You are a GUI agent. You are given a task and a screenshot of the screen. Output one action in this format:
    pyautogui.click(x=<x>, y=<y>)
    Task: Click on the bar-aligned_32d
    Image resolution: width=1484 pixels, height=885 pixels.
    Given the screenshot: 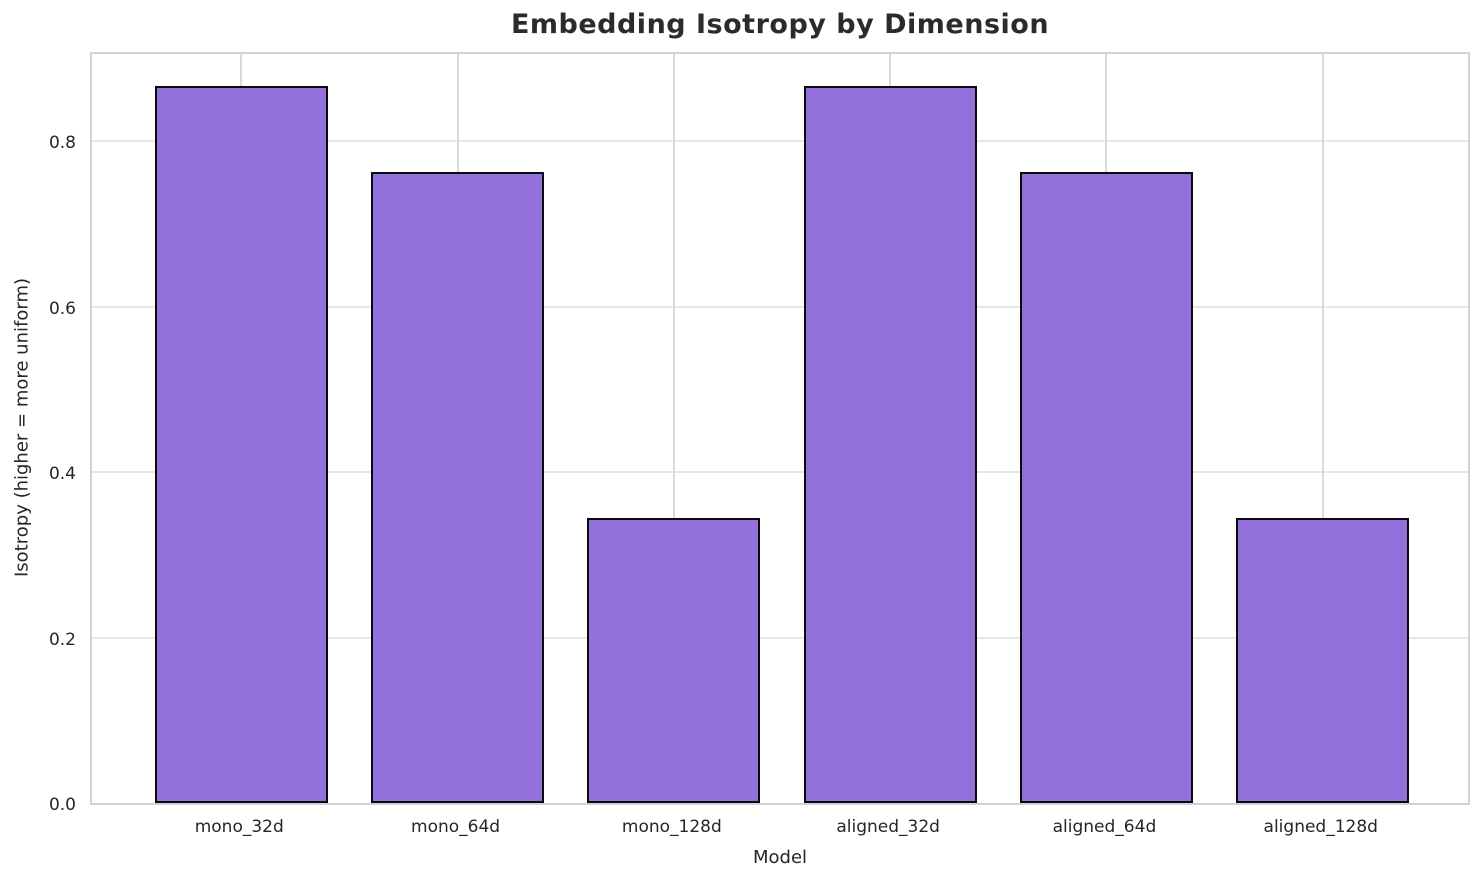 What is the action you would take?
    pyautogui.click(x=890, y=444)
    